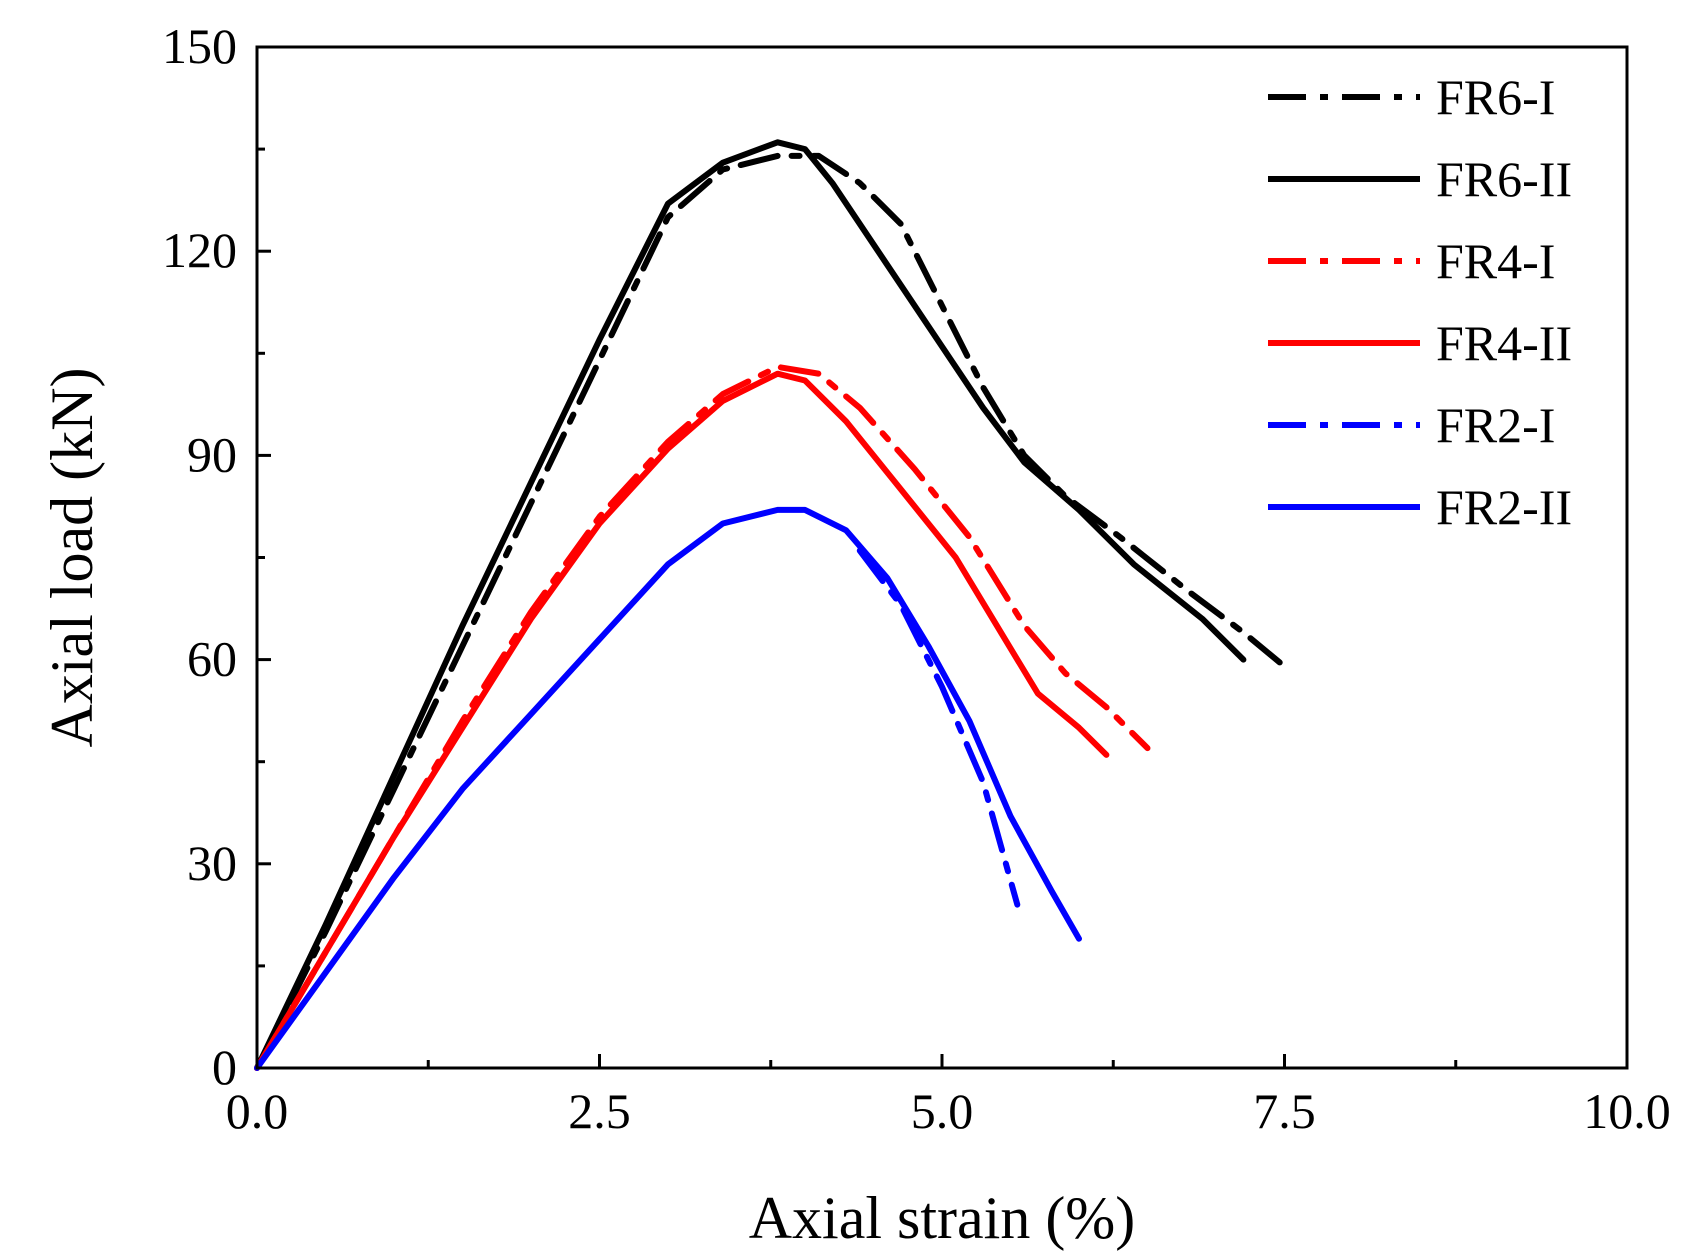 The height and width of the screenshot is (1257, 1692). I want to click on legend-label: FR2-II, so click(1504, 507).